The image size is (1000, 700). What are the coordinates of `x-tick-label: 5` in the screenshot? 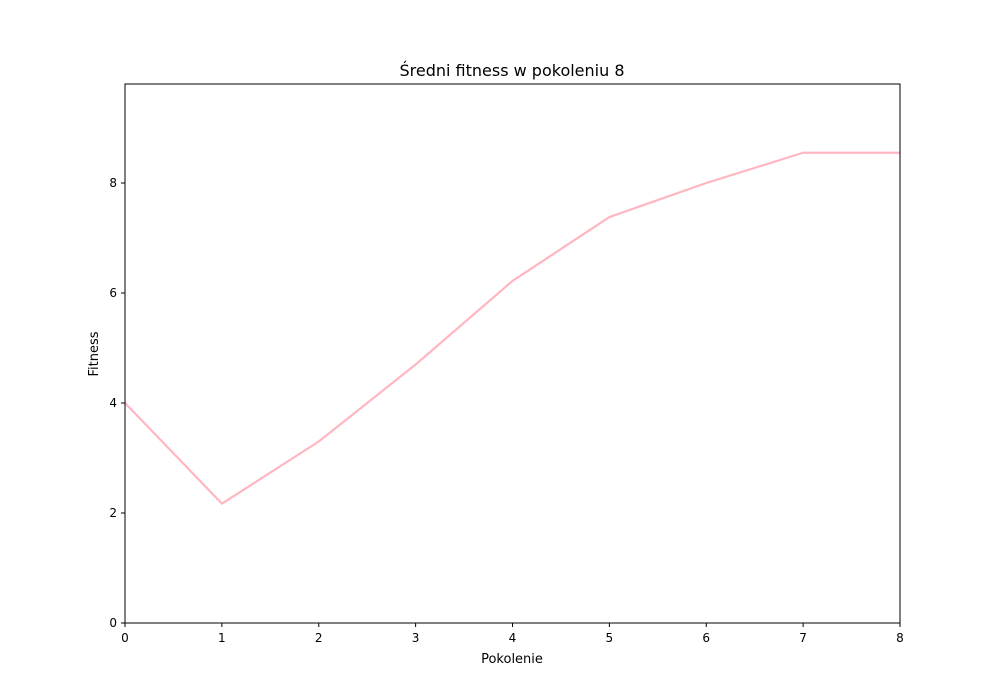 It's located at (610, 638).